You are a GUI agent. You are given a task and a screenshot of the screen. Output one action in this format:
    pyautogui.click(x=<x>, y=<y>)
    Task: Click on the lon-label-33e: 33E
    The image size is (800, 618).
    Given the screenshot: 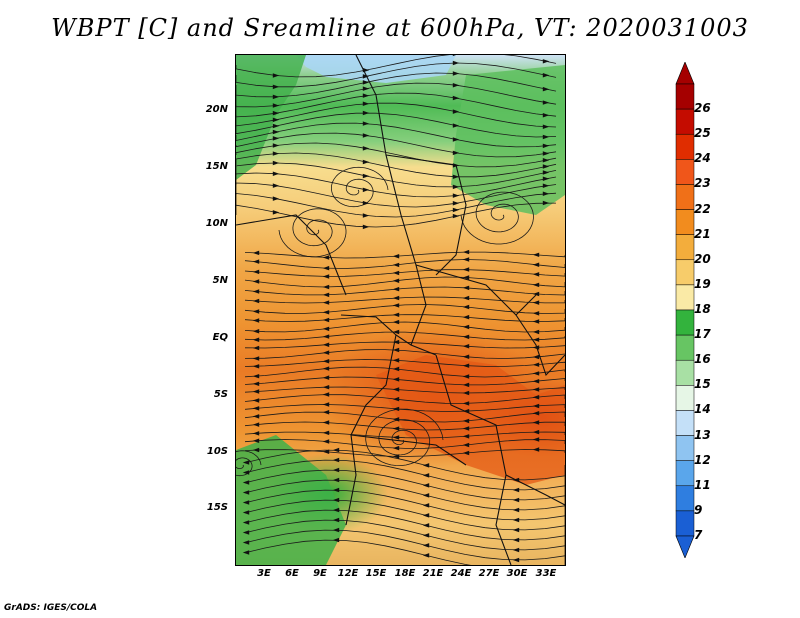 What is the action you would take?
    pyautogui.click(x=546, y=573)
    